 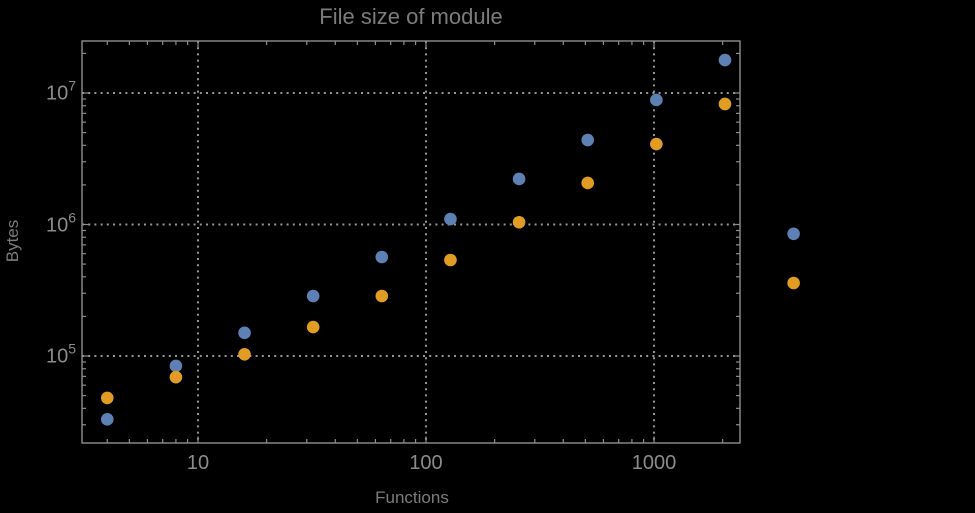 I want to click on y-tick-label: 10⁶, so click(x=60, y=222).